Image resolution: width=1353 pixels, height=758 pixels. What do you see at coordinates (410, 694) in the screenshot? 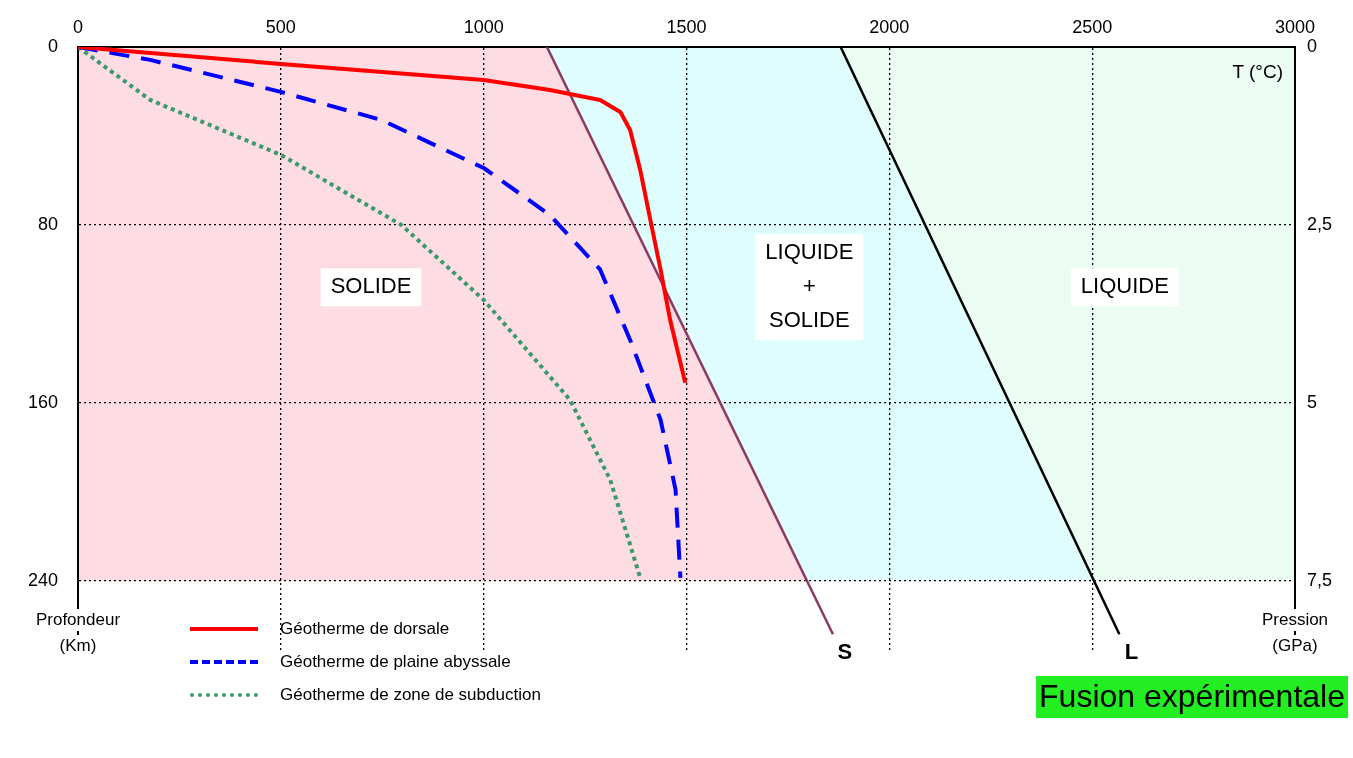
I see `legend-label: Géotherme de zone de subduction` at bounding box center [410, 694].